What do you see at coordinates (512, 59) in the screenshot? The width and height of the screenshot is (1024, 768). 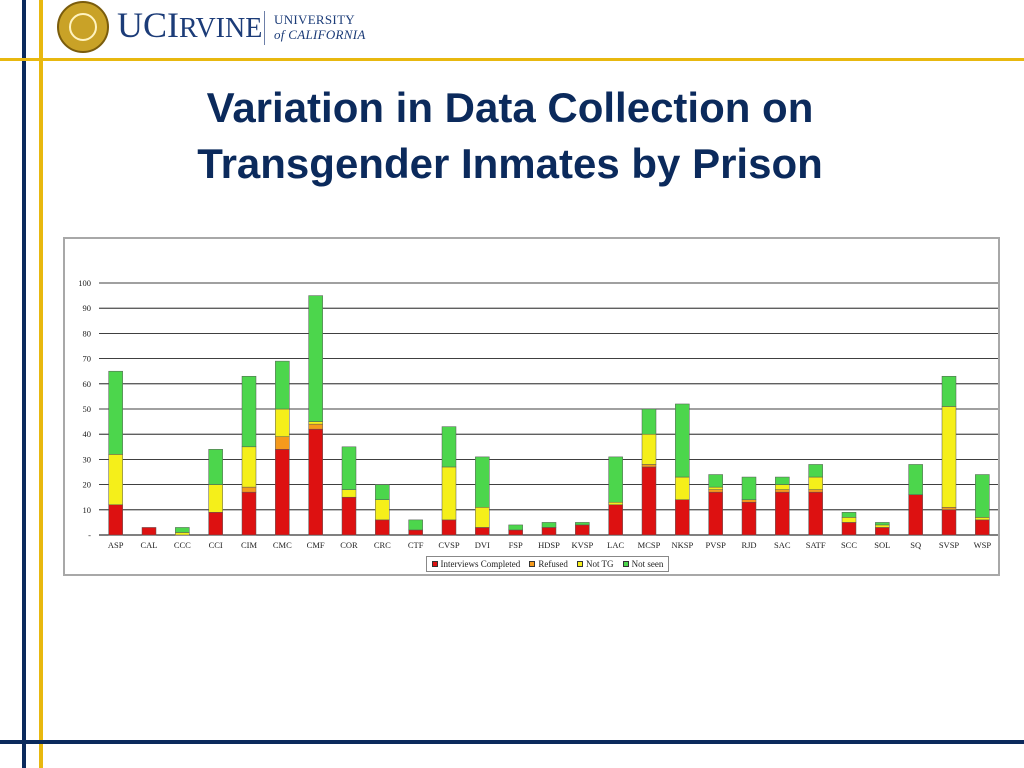 I see `header-gold-rule` at bounding box center [512, 59].